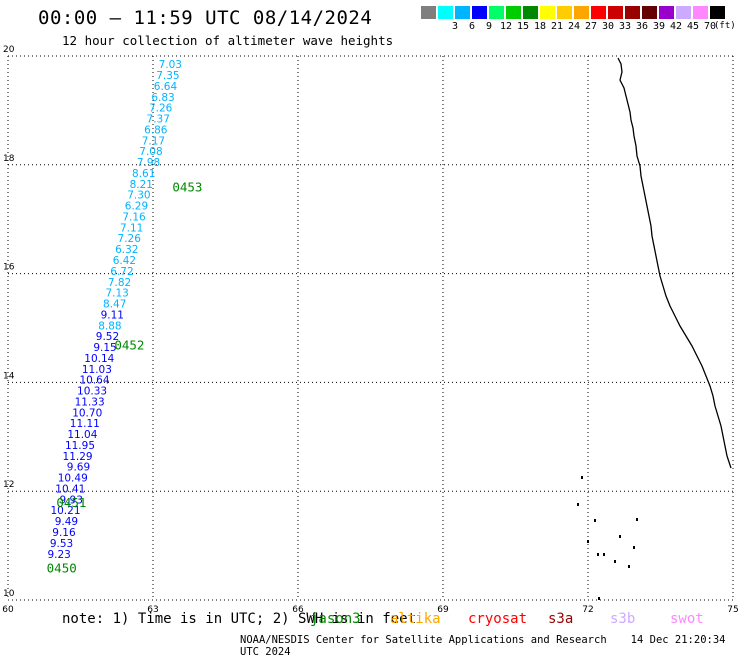 The height and width of the screenshot is (658, 740). Describe the element at coordinates (99, 359) in the screenshot. I see `wave-height-value: 10.14` at that location.